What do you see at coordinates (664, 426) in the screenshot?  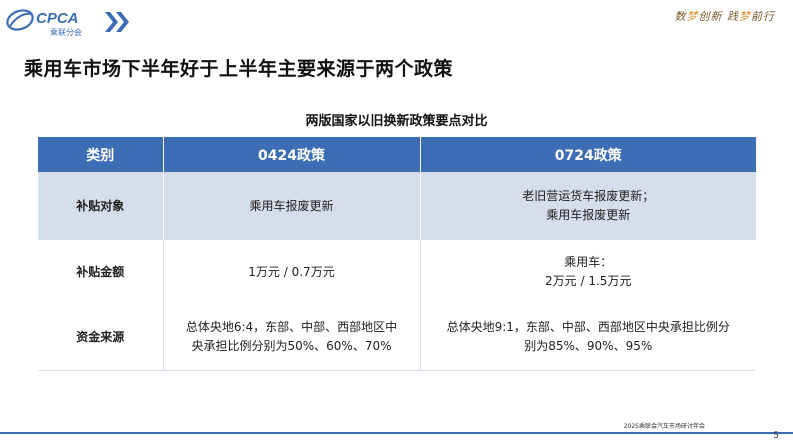 I see `footer-text: 2025乘联会汽车市场研讨年会` at bounding box center [664, 426].